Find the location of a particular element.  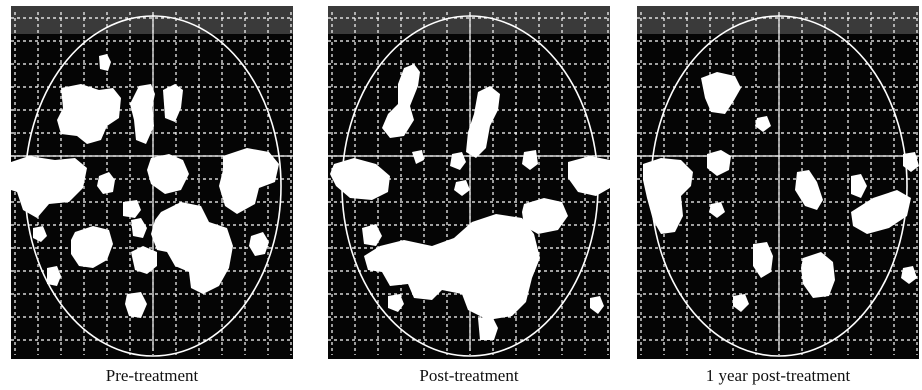

caption-post-treatment: Post-treatment is located at coordinates (469, 375).